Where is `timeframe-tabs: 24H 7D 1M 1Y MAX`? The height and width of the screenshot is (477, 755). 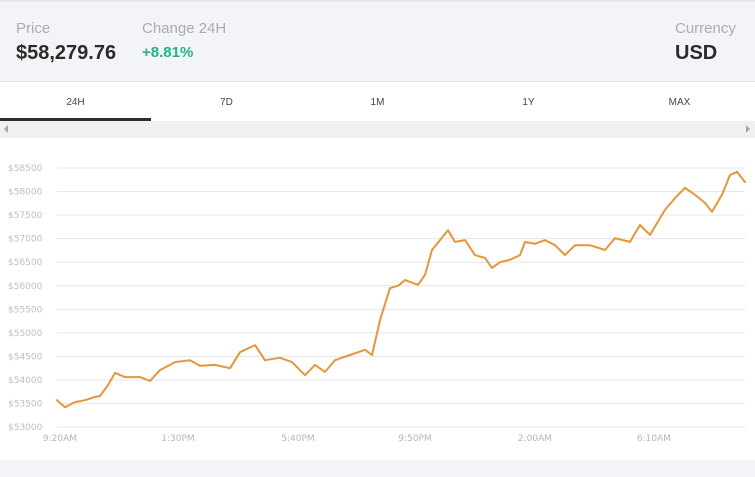
timeframe-tabs: 24H 7D 1M 1Y MAX is located at coordinates (377, 101).